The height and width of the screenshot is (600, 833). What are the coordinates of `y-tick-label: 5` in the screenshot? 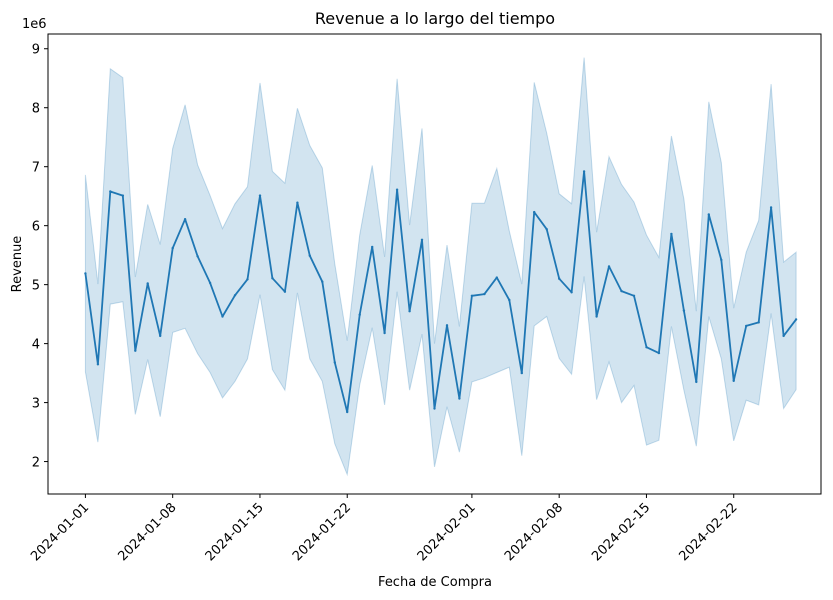 It's located at (36, 286).